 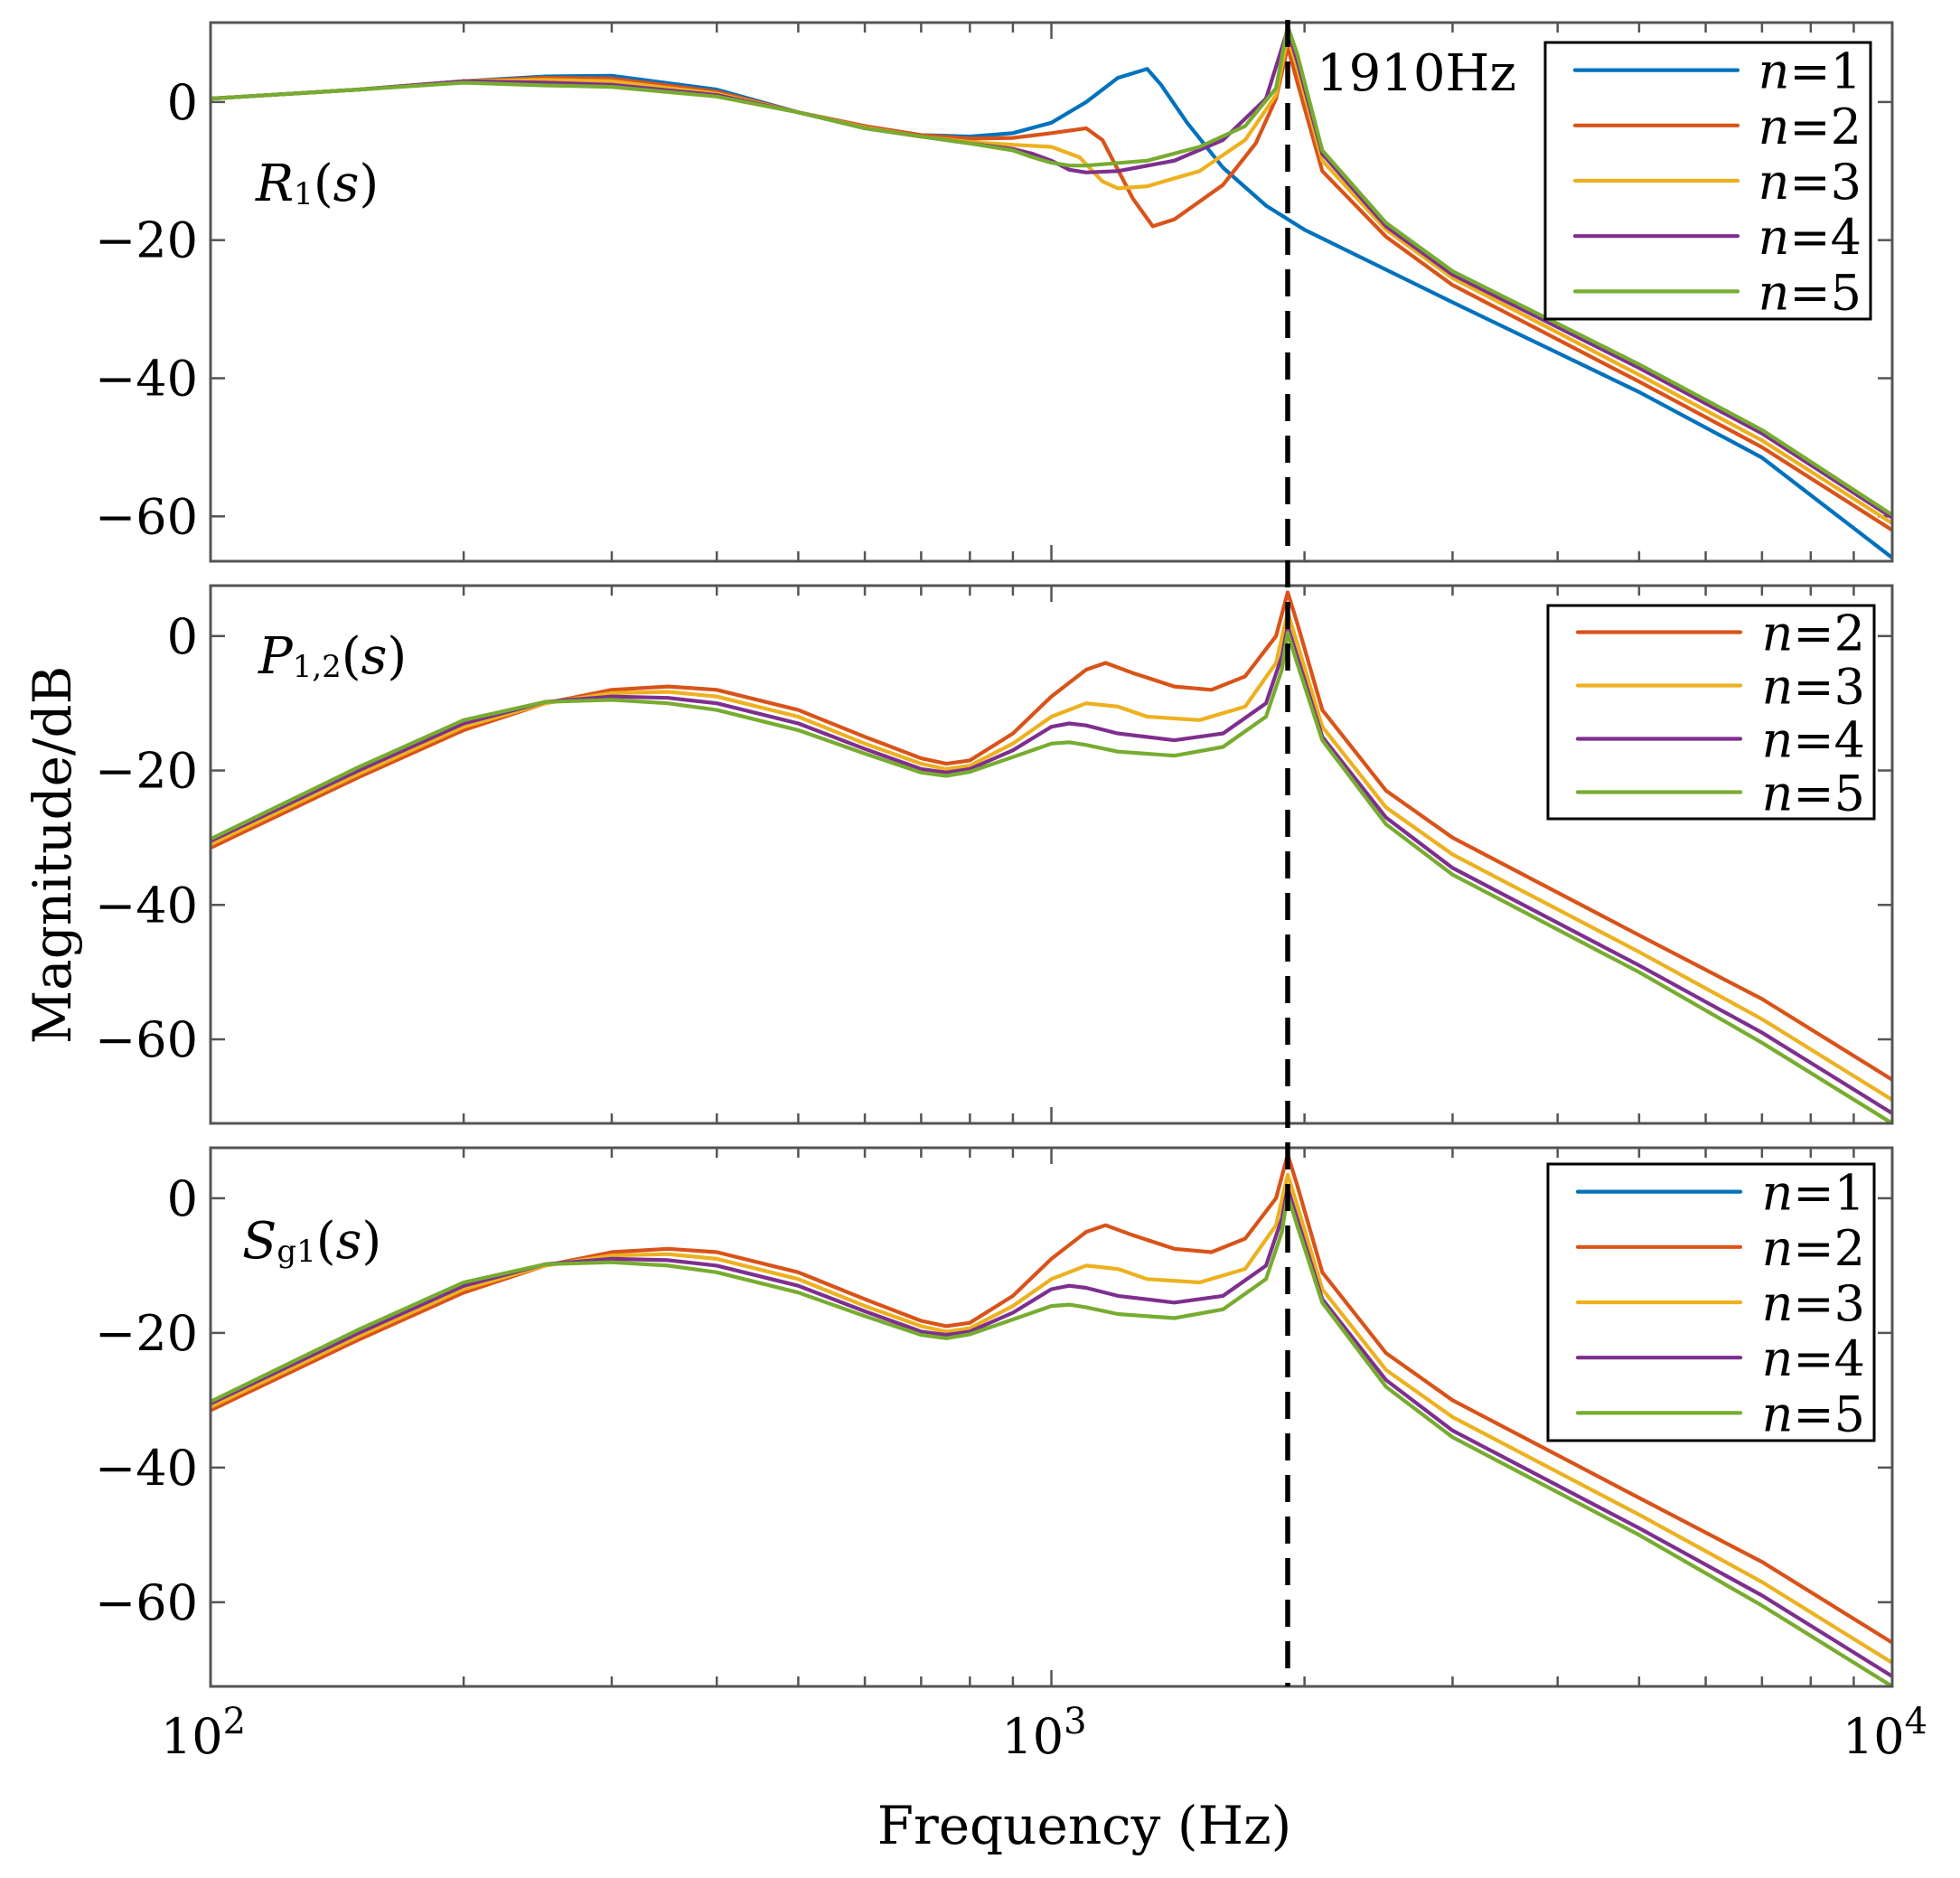 What do you see at coordinates (1075, 1721) in the screenshot?
I see `x-tick-exponent: 3` at bounding box center [1075, 1721].